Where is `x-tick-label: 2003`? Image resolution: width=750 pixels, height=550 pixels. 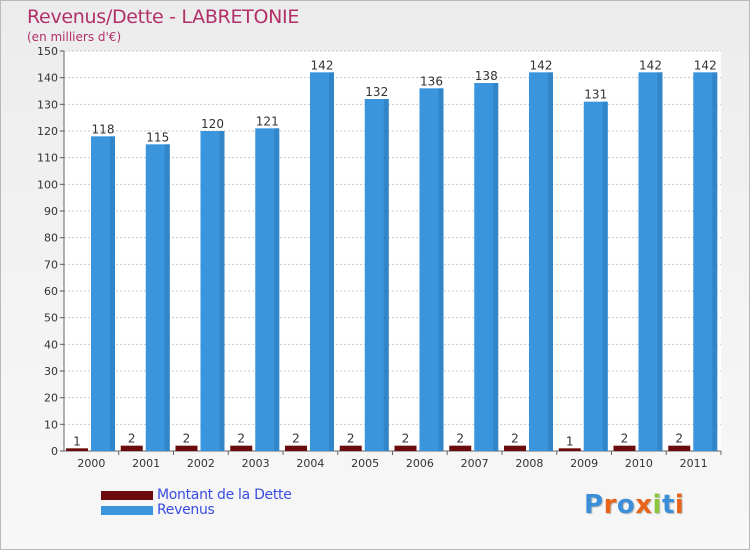 x-tick-label: 2003 is located at coordinates (256, 463).